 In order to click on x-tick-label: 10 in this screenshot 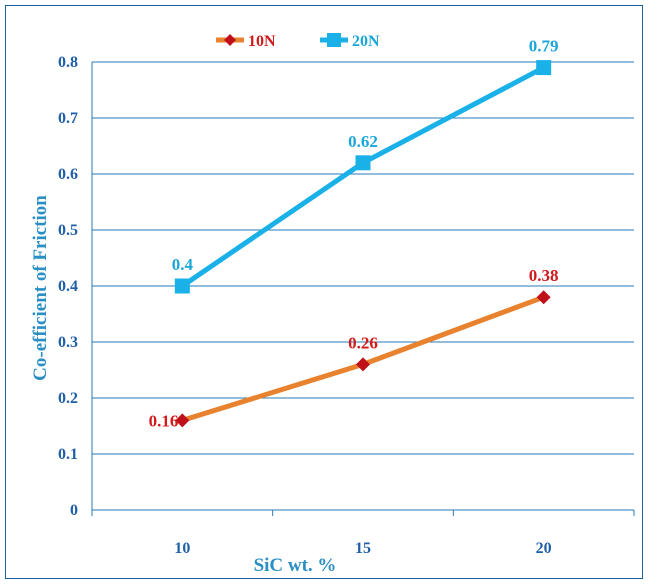, I will do `click(182, 548)`.